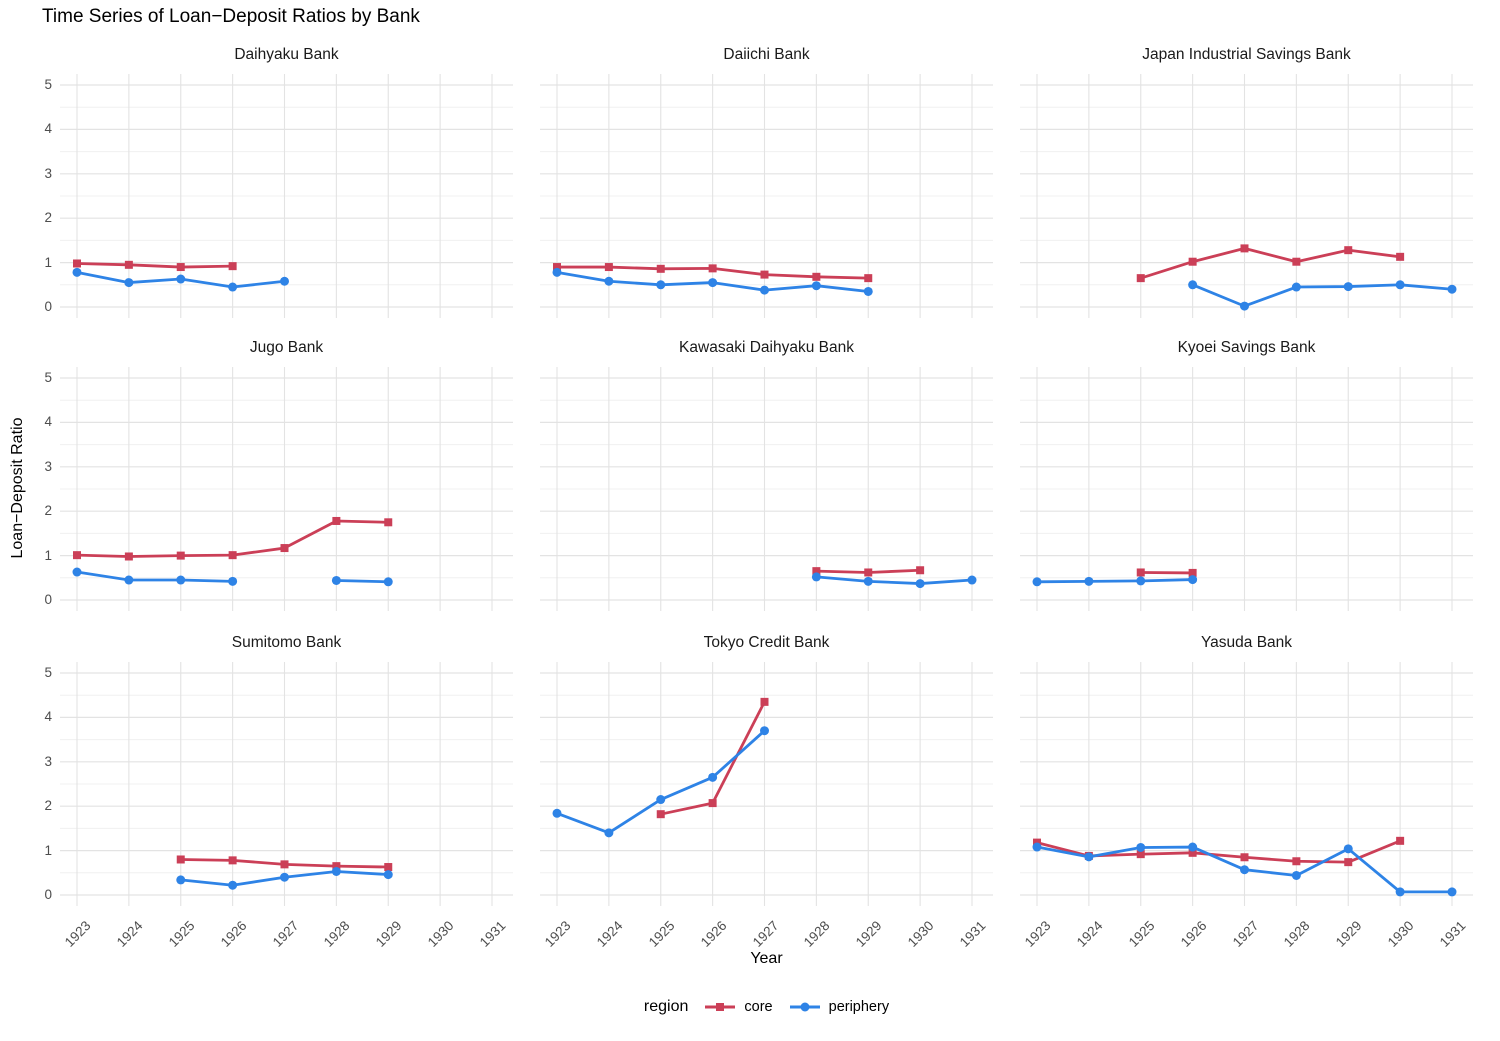 The width and height of the screenshot is (1500, 1041). I want to click on y-tick-label: 1, so click(48, 262).